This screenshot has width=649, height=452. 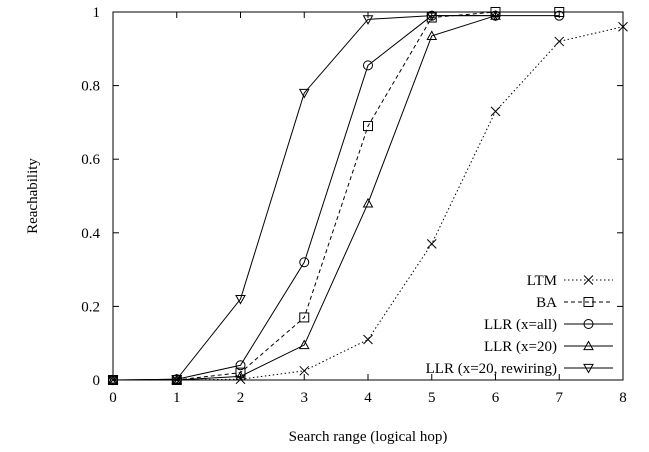 I want to click on legend-label: BA, so click(x=546, y=303).